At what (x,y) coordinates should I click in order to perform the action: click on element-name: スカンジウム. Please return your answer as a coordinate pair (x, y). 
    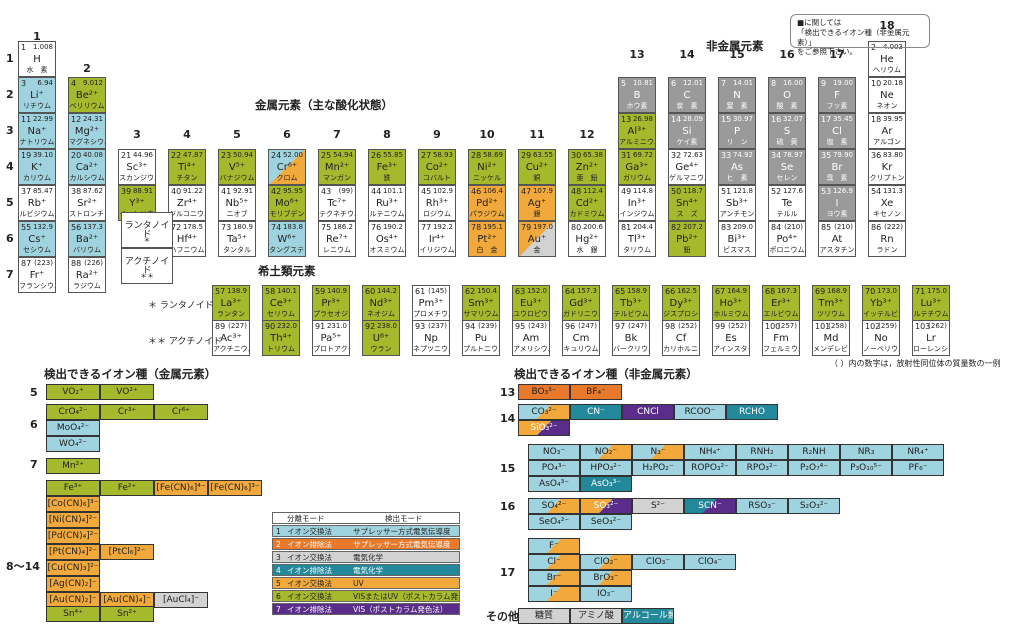
    Looking at the image, I should click on (137, 178).